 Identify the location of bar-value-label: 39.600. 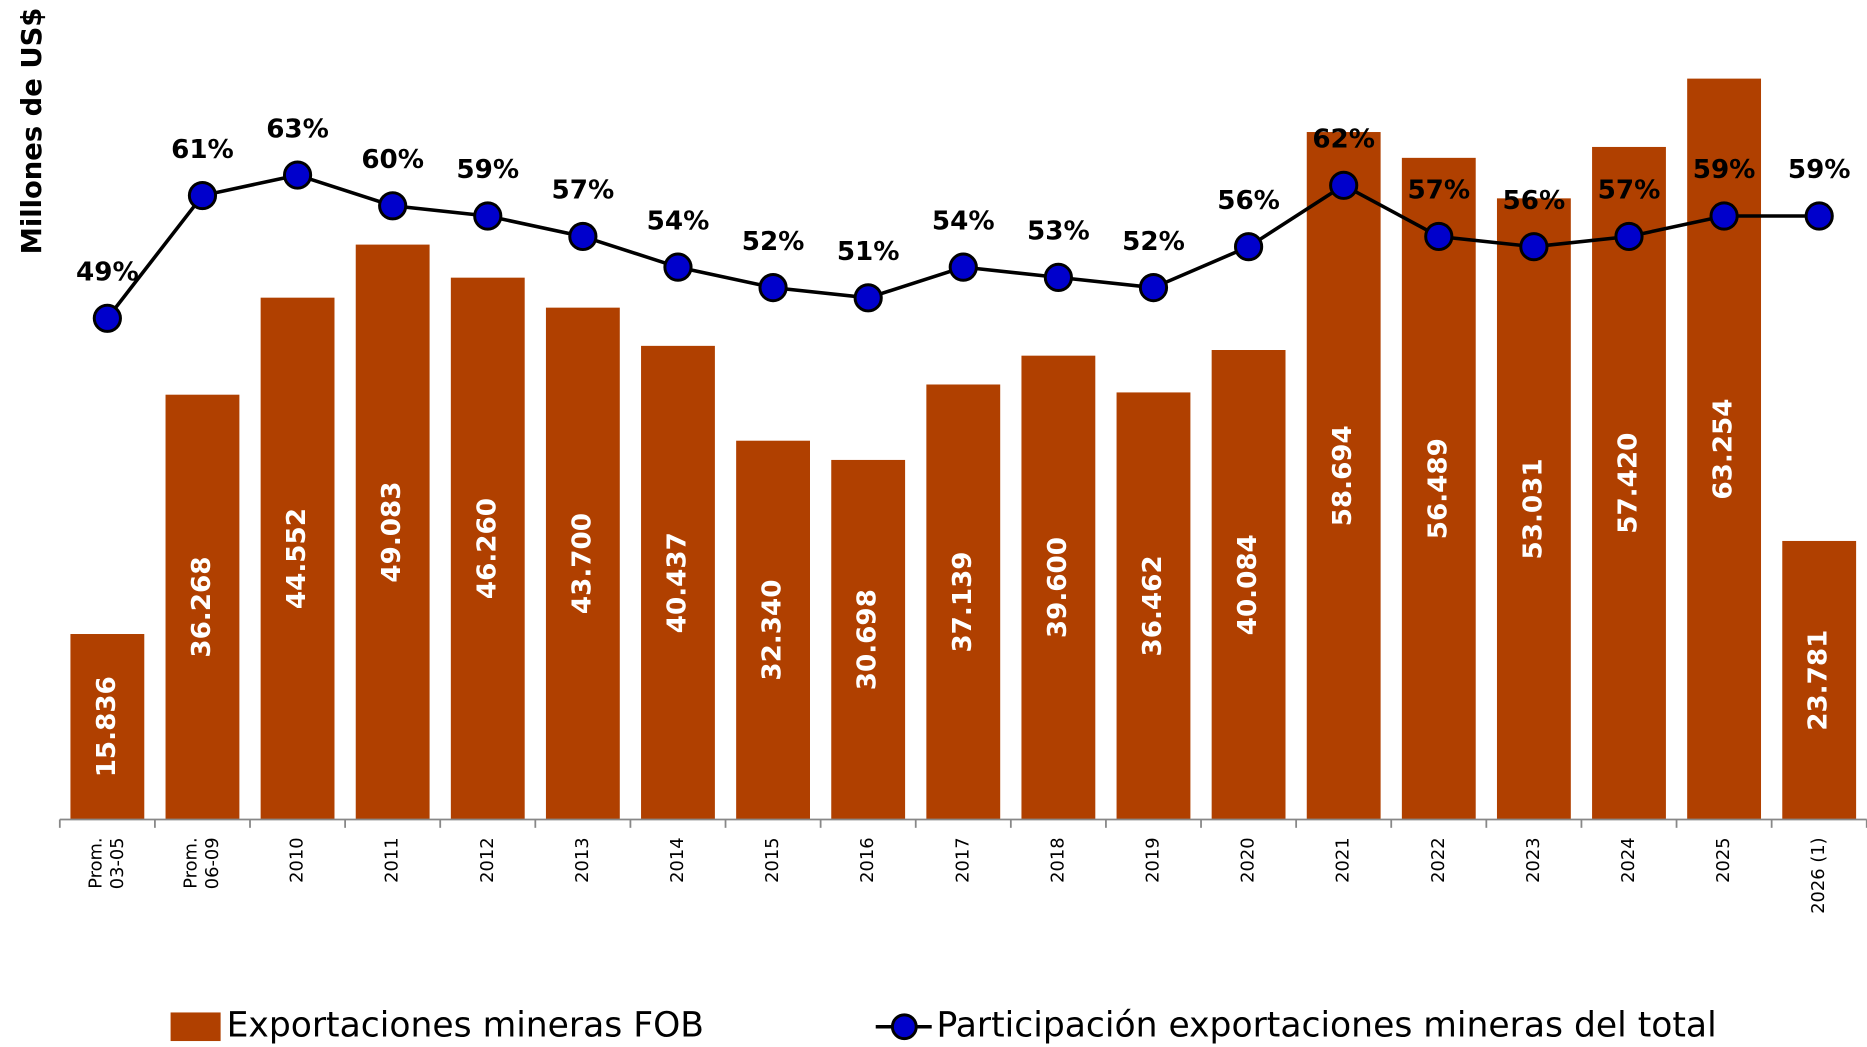
(1058, 587).